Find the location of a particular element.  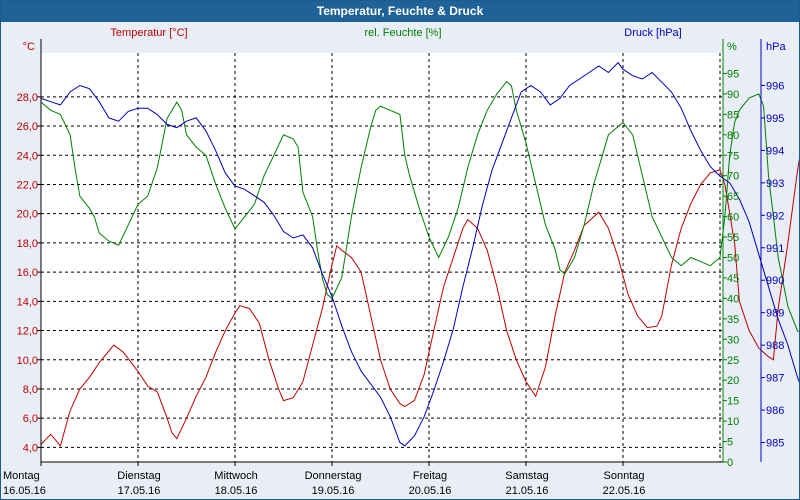

humidity-tick-label: 25 is located at coordinates (733, 361).